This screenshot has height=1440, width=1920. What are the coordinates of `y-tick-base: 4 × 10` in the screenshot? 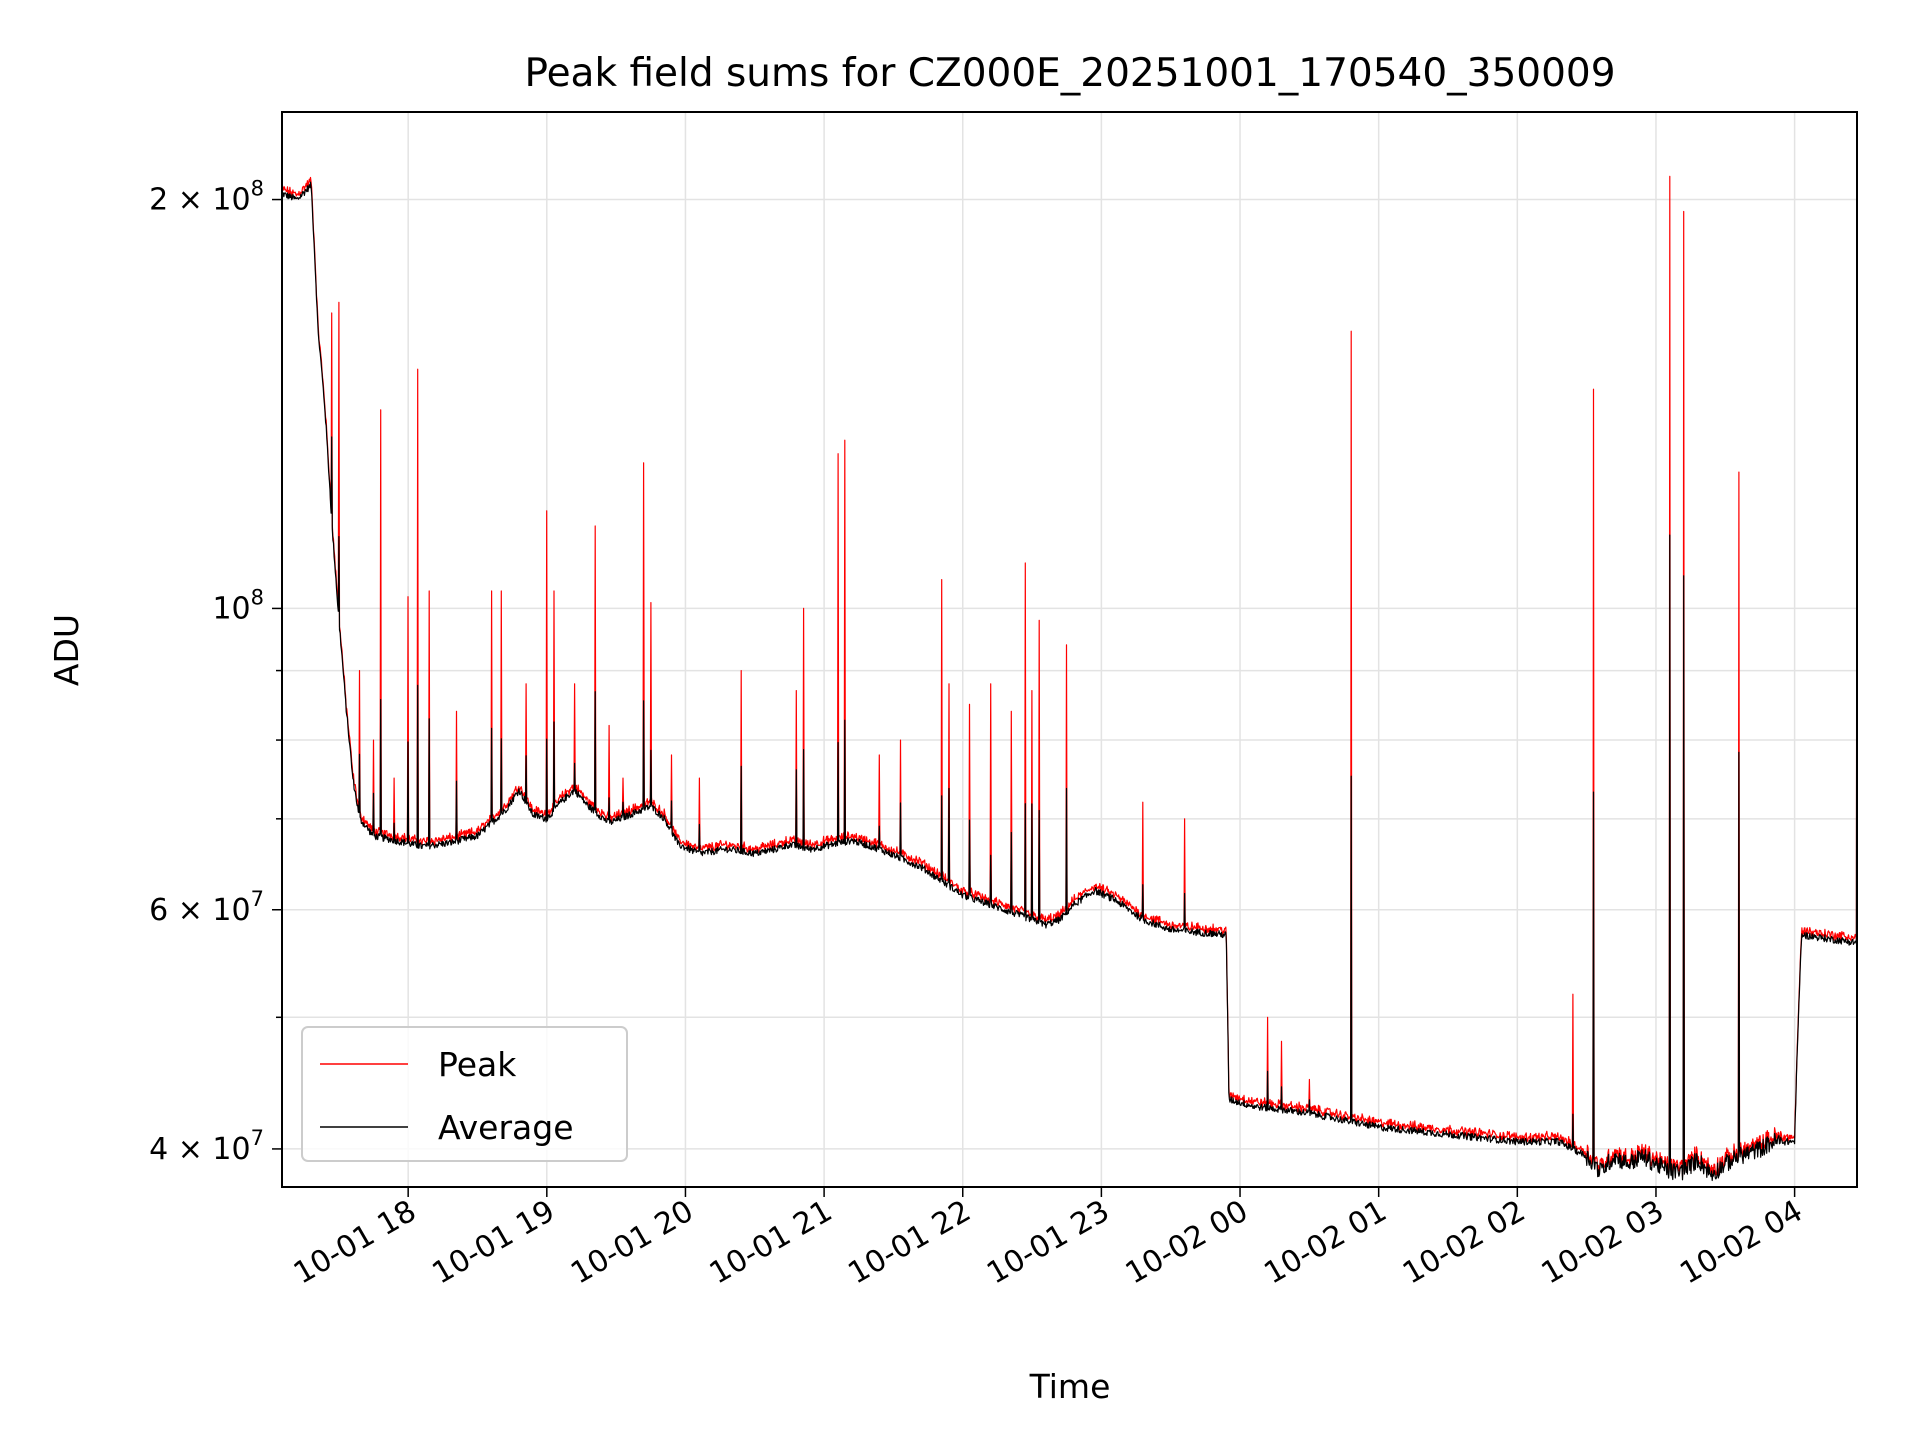 It's located at (199, 1149).